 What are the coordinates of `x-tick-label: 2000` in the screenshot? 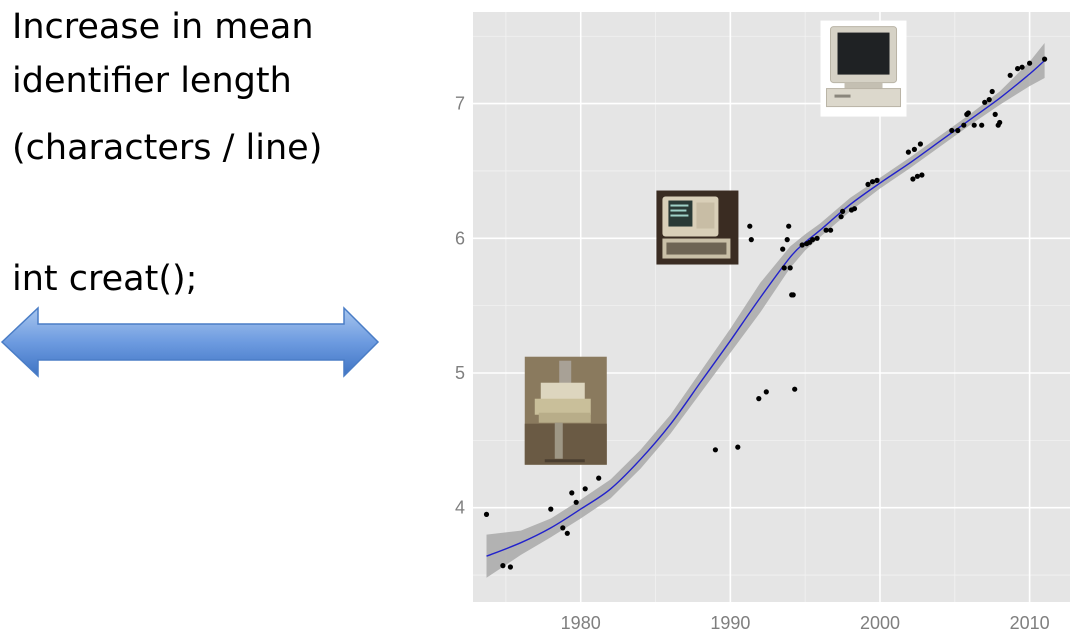 It's located at (880, 623).